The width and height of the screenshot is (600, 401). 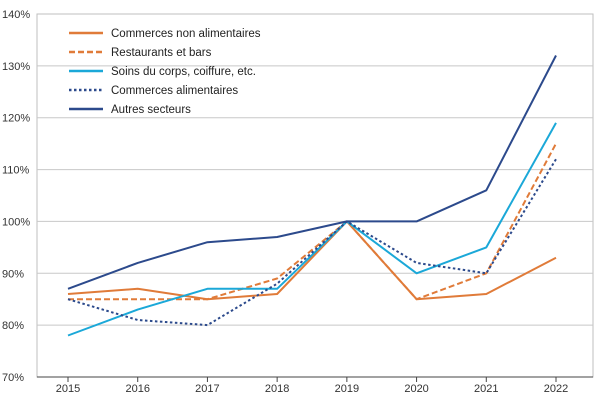 What do you see at coordinates (556, 389) in the screenshot?
I see `x-tick-label: 2022` at bounding box center [556, 389].